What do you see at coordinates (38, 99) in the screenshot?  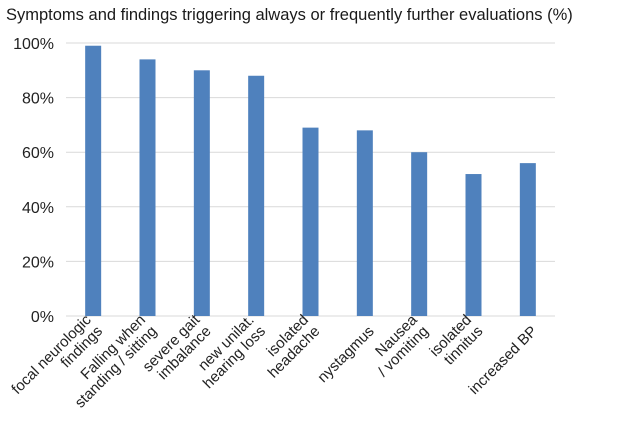 I see `y-tick-label: 80%` at bounding box center [38, 99].